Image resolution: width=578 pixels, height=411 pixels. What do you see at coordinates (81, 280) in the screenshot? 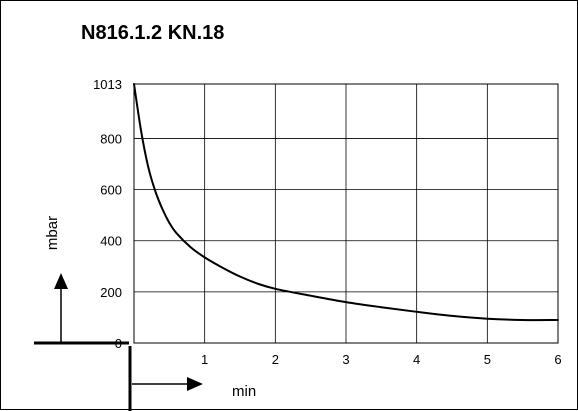
I see `y-axis-indicator: mbar` at bounding box center [81, 280].